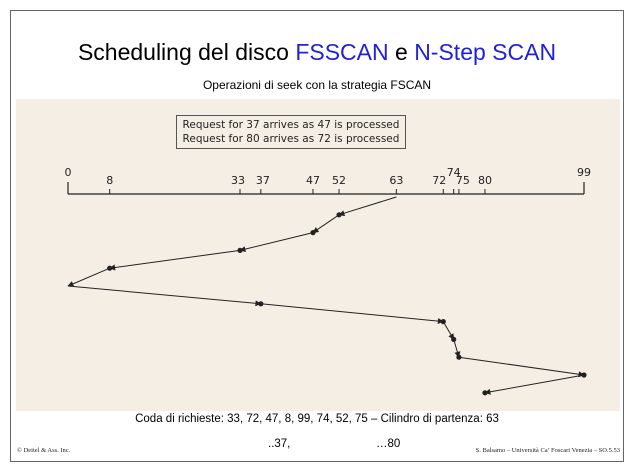 This screenshot has width=636, height=475. Describe the element at coordinates (313, 180) in the screenshot. I see `tick-label-47: 47` at that location.